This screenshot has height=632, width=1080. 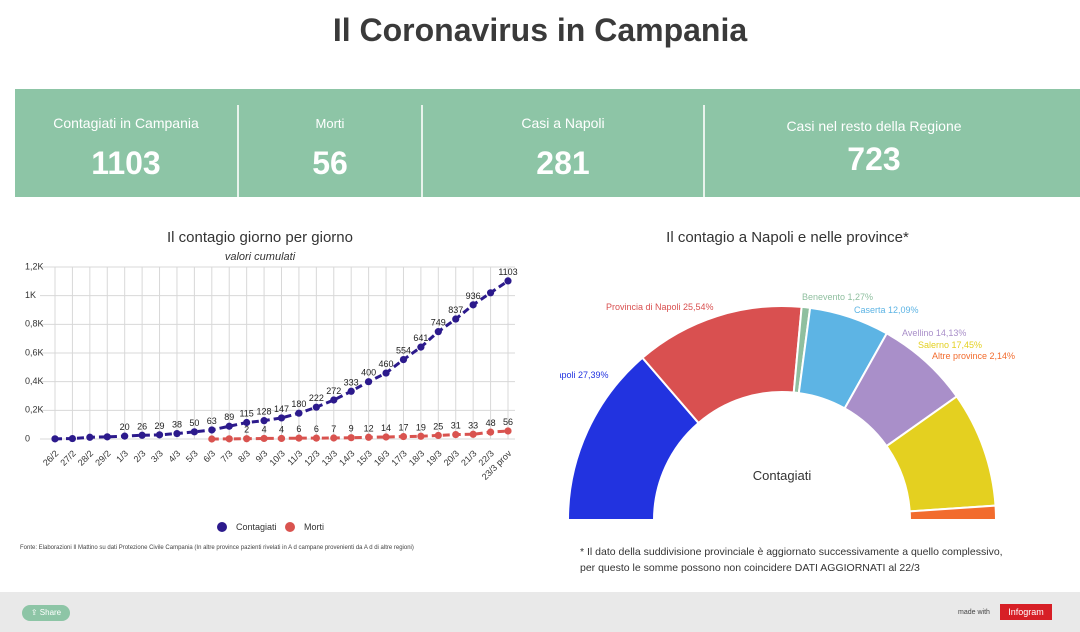 What do you see at coordinates (491, 423) in the screenshot?
I see `data-label: 48` at bounding box center [491, 423].